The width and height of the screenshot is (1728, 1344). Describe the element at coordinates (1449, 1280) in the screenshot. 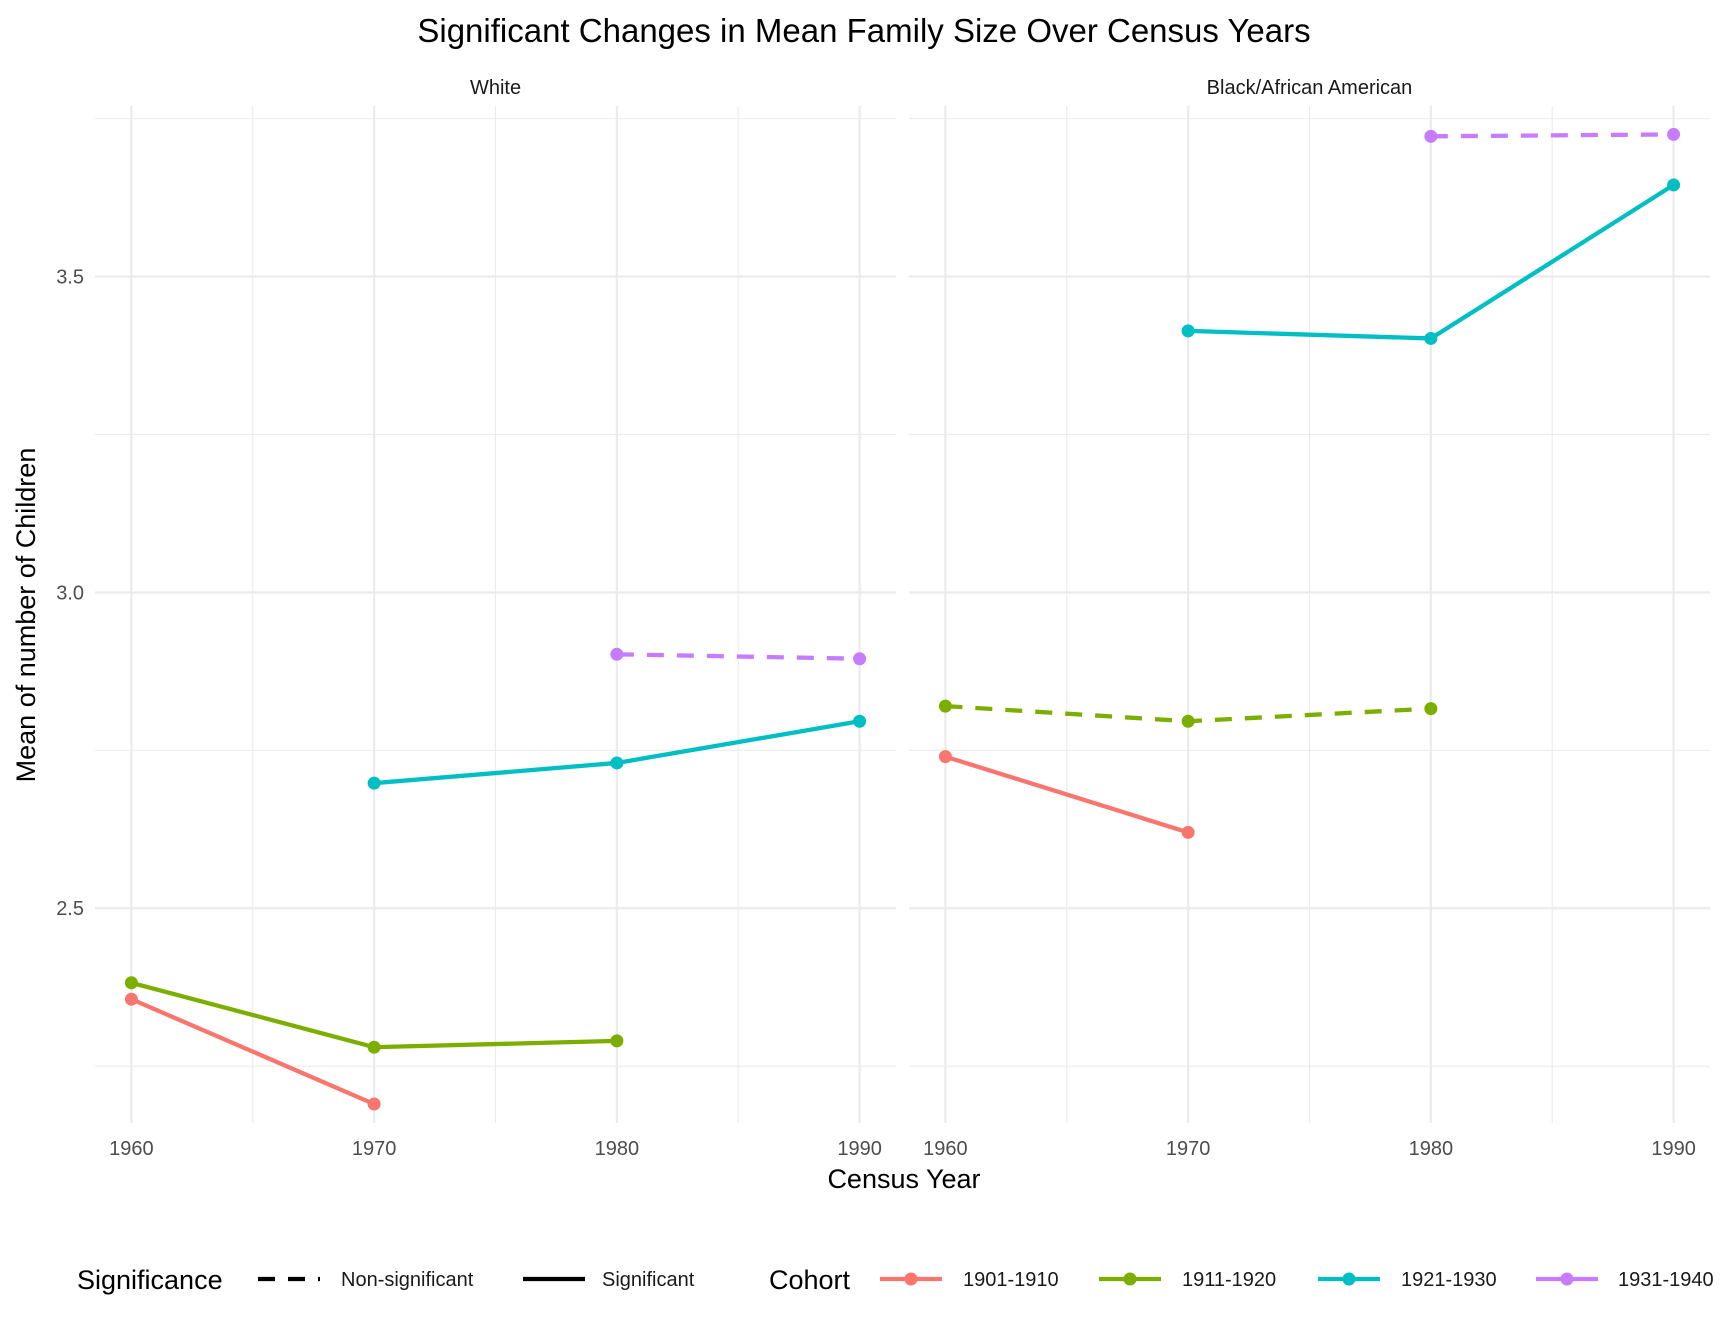

I see `legend-label-cohort: 1921-1930` at that location.